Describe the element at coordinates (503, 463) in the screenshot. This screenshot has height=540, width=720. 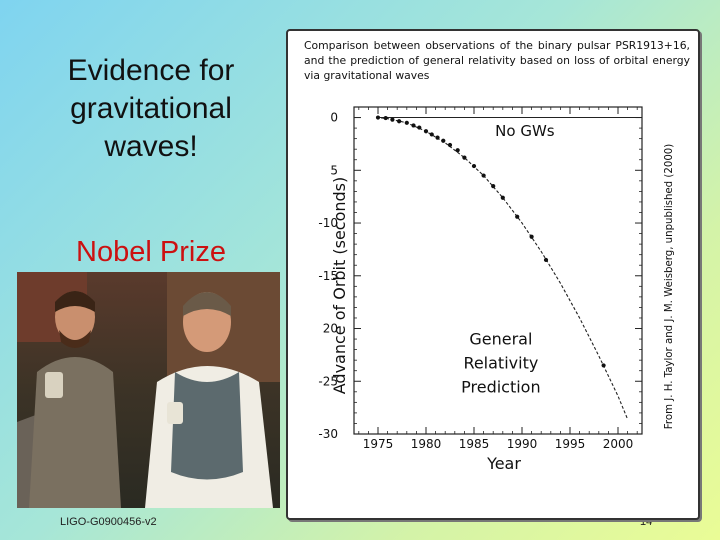
I see `x-axis-label: Year` at that location.